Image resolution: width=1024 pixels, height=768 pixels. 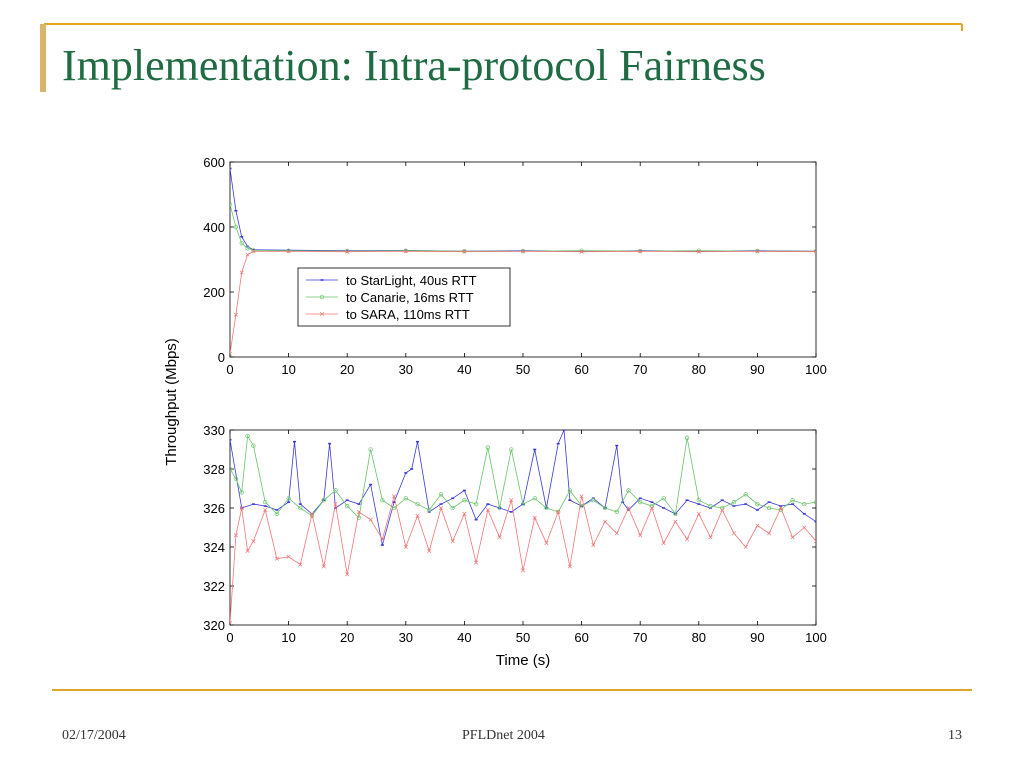 What do you see at coordinates (411, 280) in the screenshot?
I see `legend-label: to StarLight, 40us RTT` at bounding box center [411, 280].